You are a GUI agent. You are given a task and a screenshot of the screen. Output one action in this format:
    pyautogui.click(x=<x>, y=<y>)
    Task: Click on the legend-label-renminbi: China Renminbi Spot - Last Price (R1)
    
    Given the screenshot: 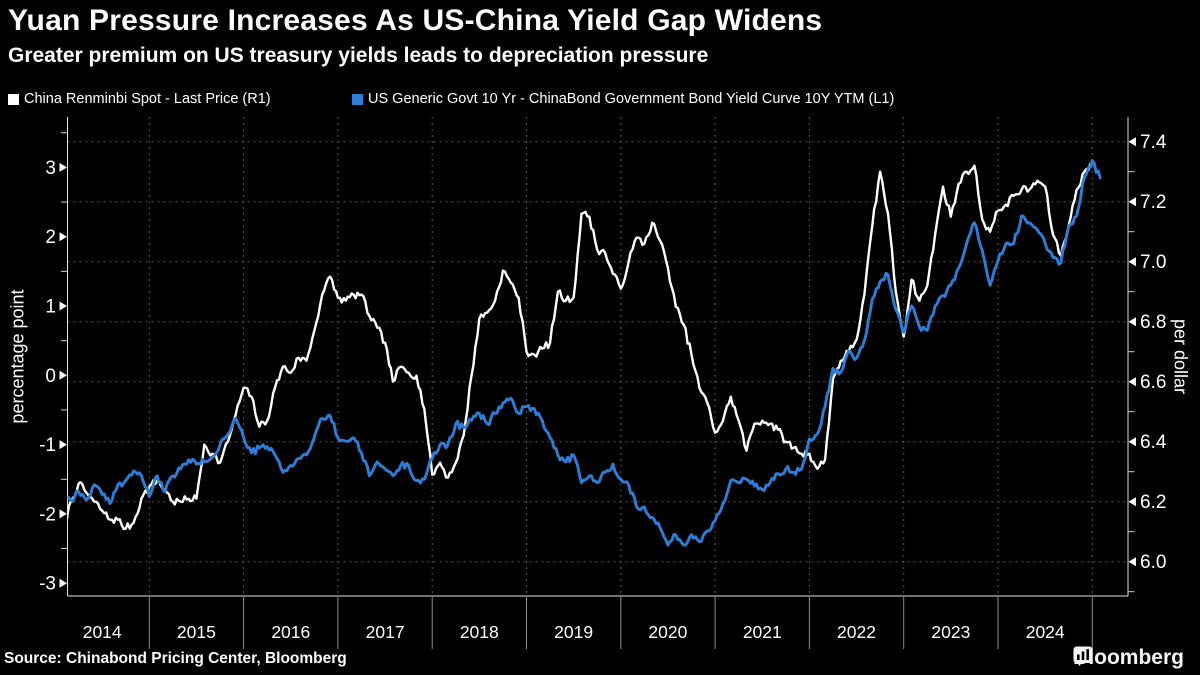 What is the action you would take?
    pyautogui.click(x=147, y=99)
    